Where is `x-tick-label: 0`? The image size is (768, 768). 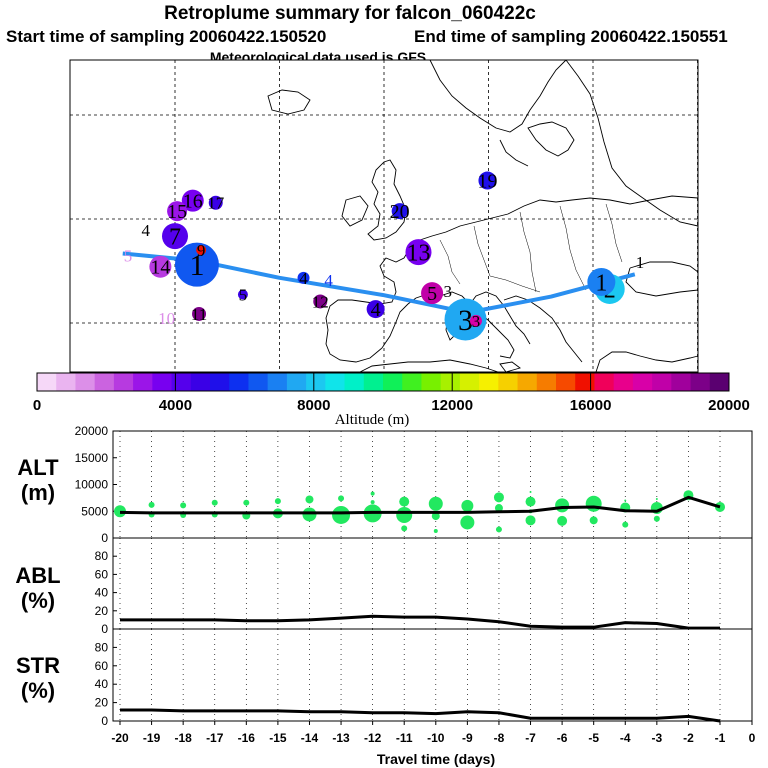
x-tick-label: 0 is located at coordinates (752, 738).